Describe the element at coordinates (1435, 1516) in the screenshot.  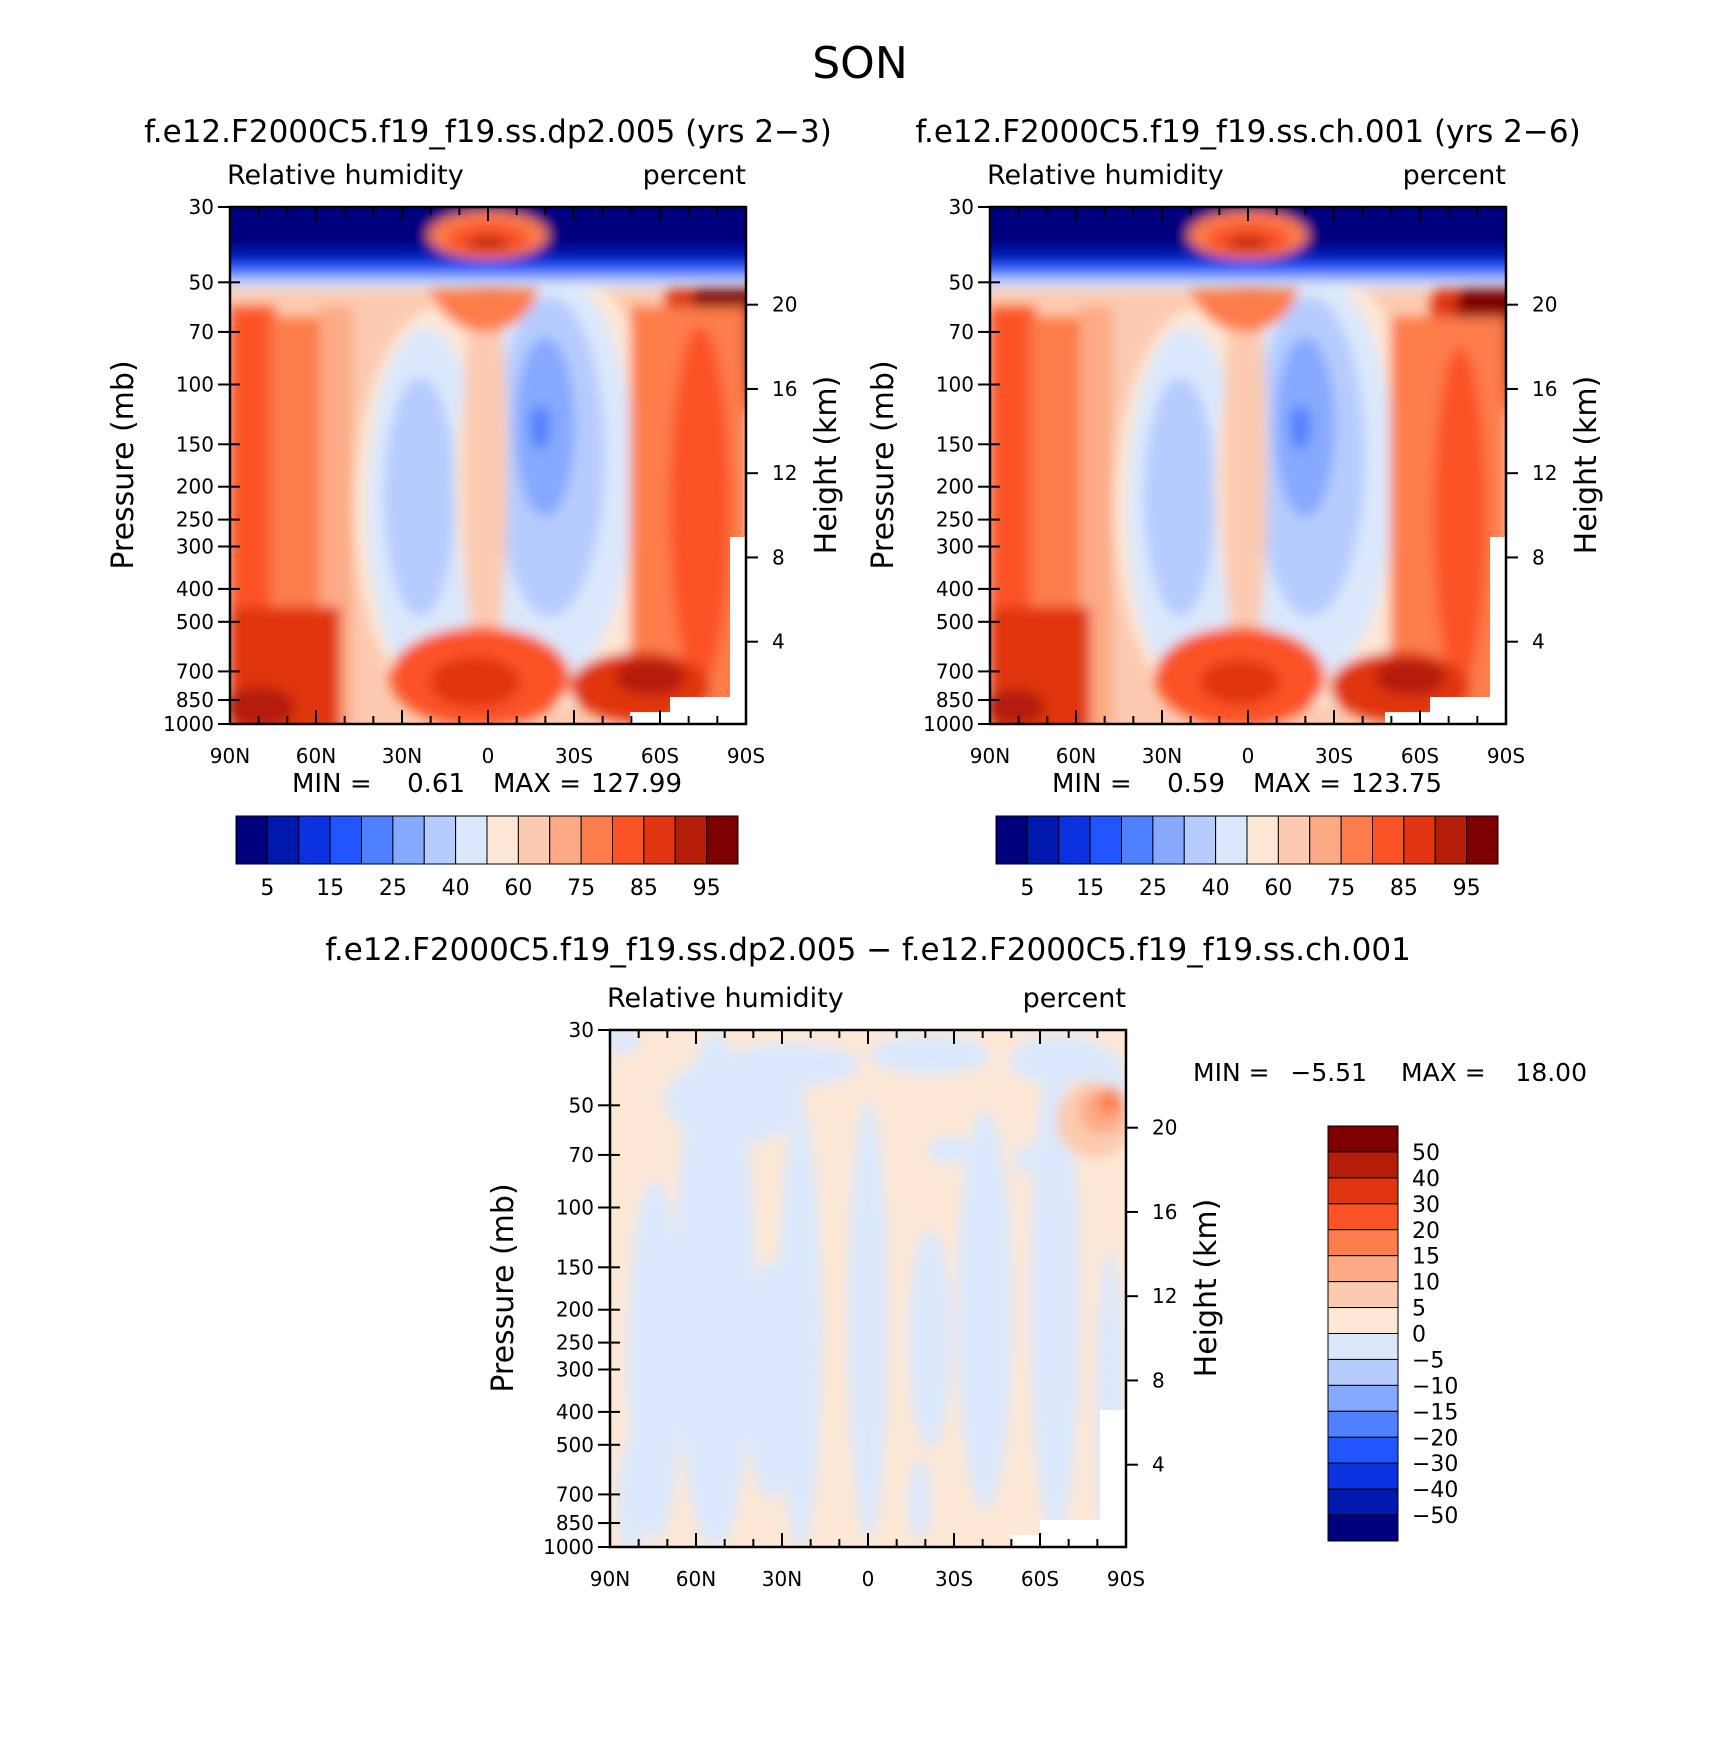
I see `colorbar-label: −50` at that location.